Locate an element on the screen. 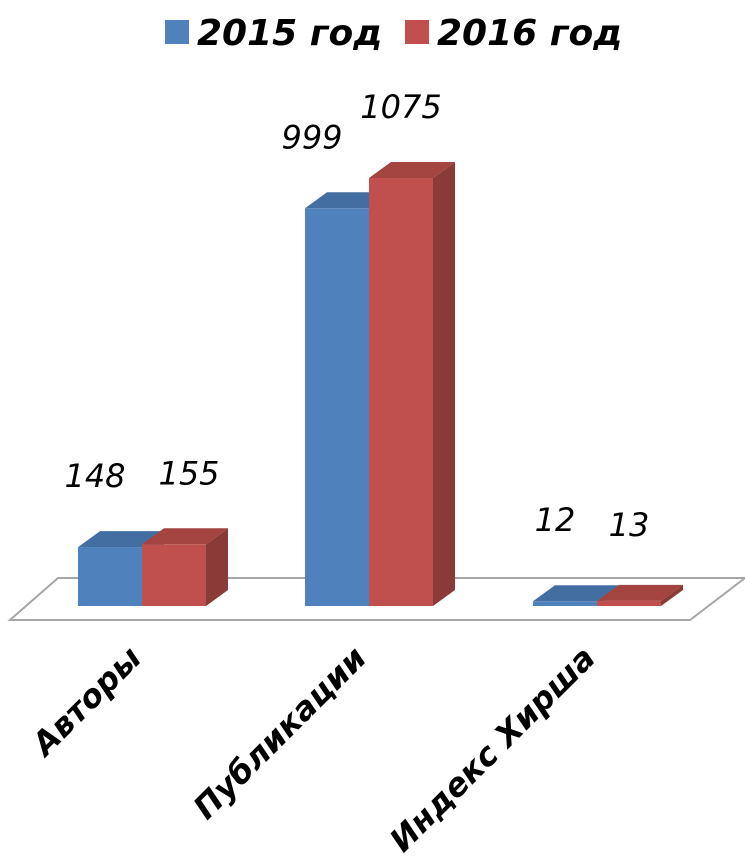 The image size is (745, 868). legend-swatch-2015 is located at coordinates (177, 32).